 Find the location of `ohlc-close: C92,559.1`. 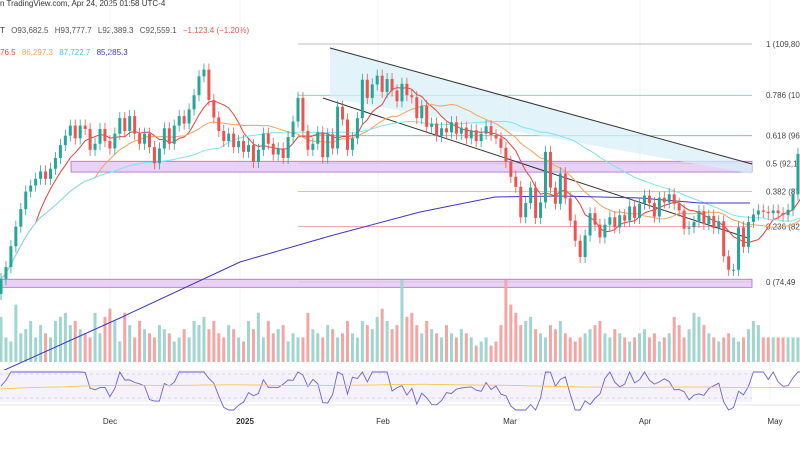

ohlc-close: C92,559.1 is located at coordinates (158, 30).